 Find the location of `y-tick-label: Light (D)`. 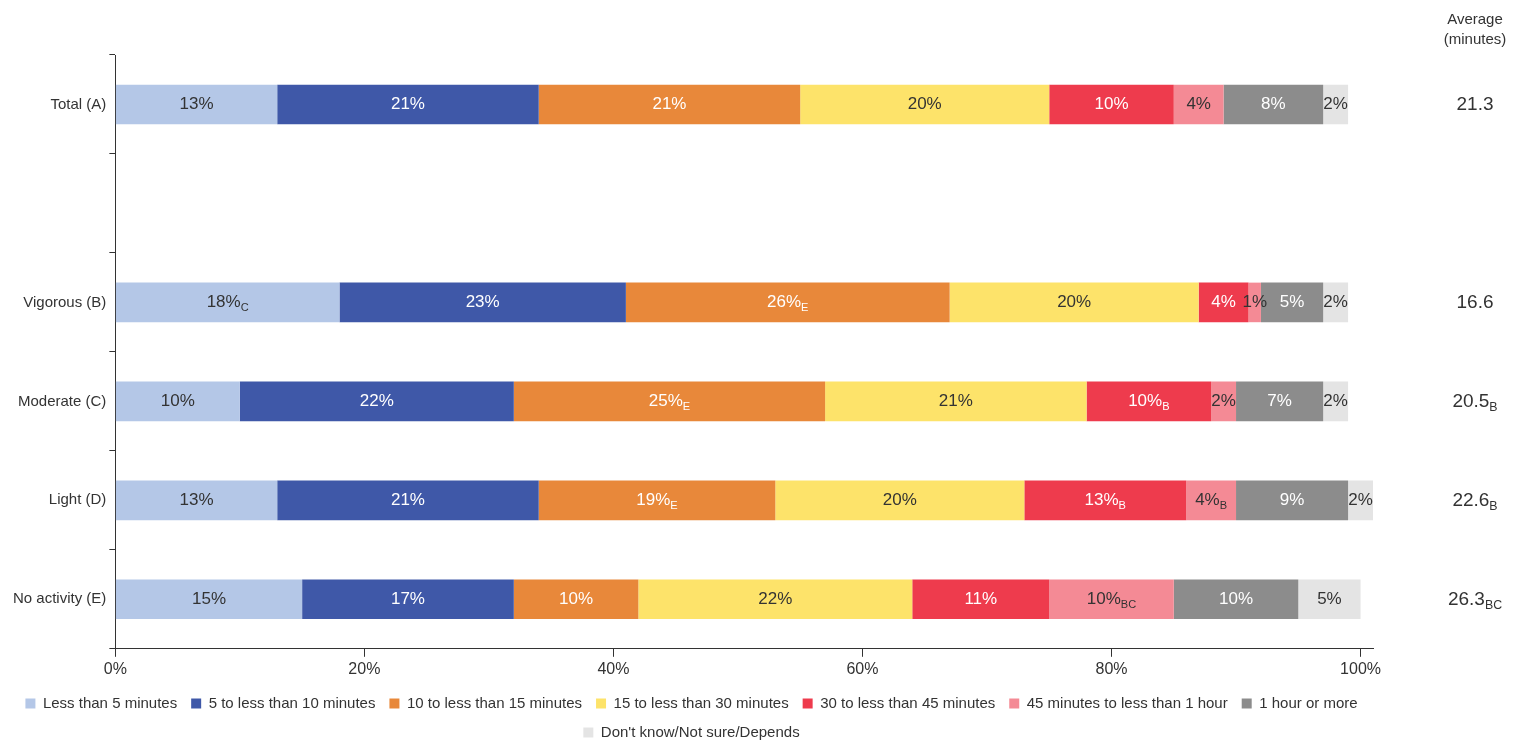

y-tick-label: Light (D) is located at coordinates (77, 499).